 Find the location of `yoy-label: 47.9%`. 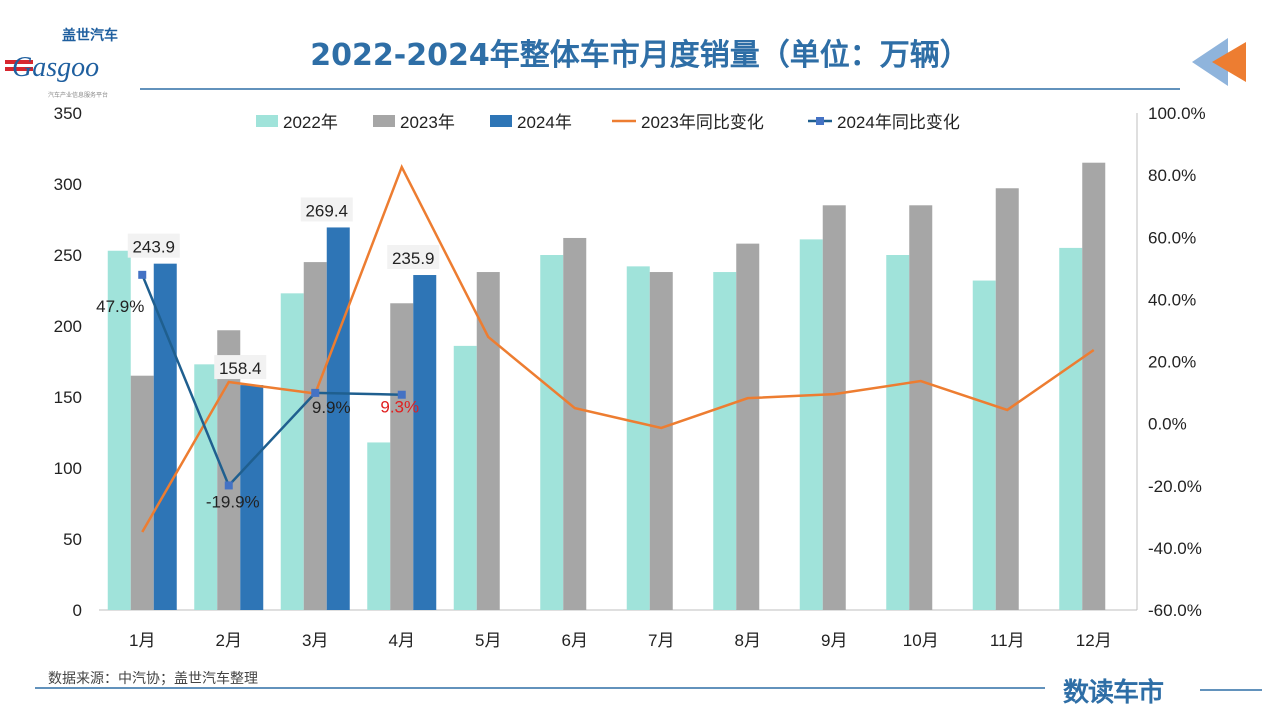

yoy-label: 47.9% is located at coordinates (120, 306).